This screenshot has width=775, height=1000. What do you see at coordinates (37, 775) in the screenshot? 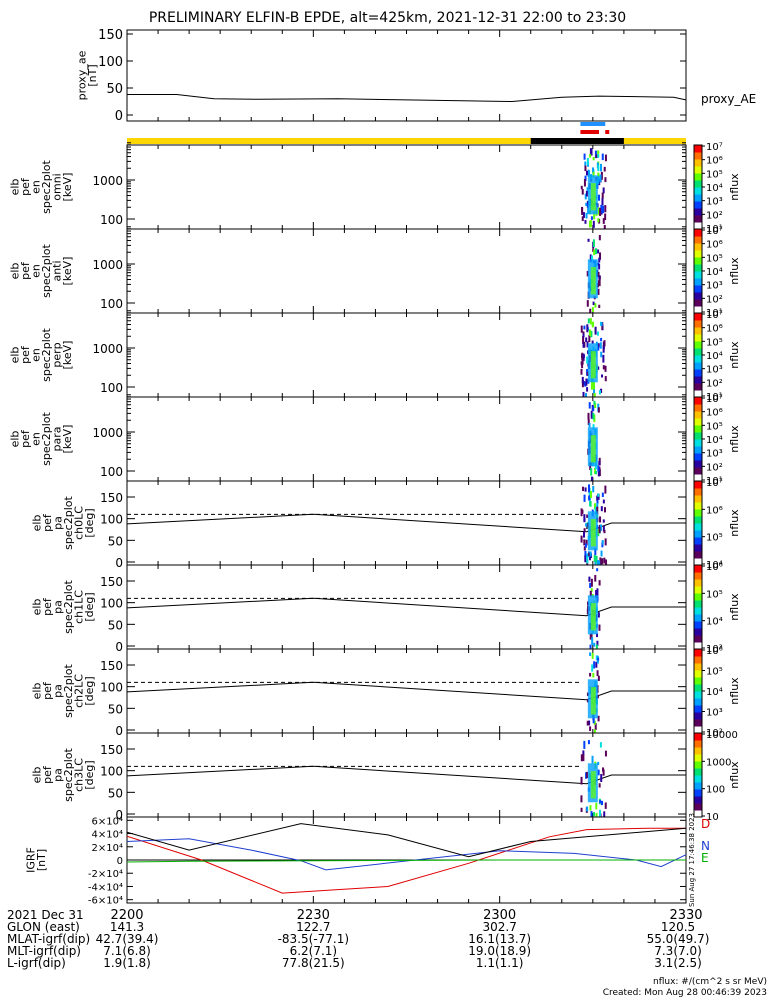
I see `y-axis-label: elb` at bounding box center [37, 775].